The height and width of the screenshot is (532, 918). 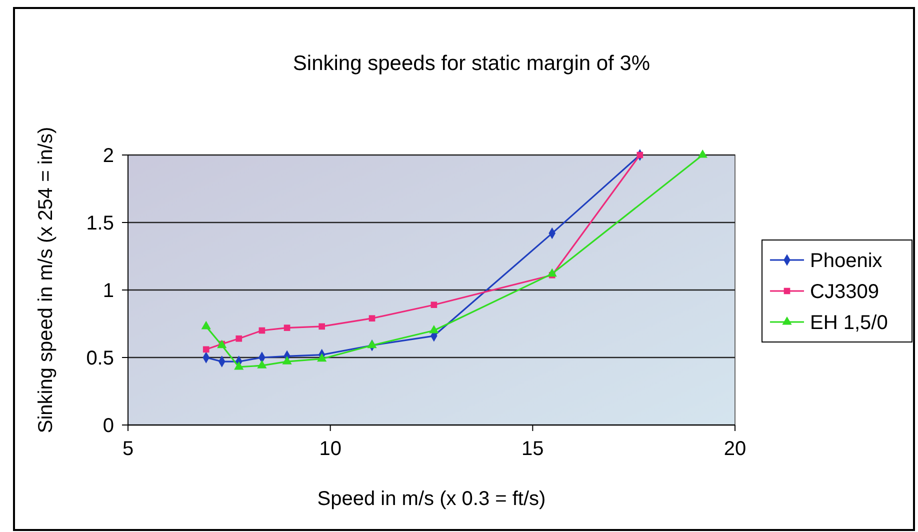 I want to click on y-tick-label: 0.5, so click(x=100, y=359).